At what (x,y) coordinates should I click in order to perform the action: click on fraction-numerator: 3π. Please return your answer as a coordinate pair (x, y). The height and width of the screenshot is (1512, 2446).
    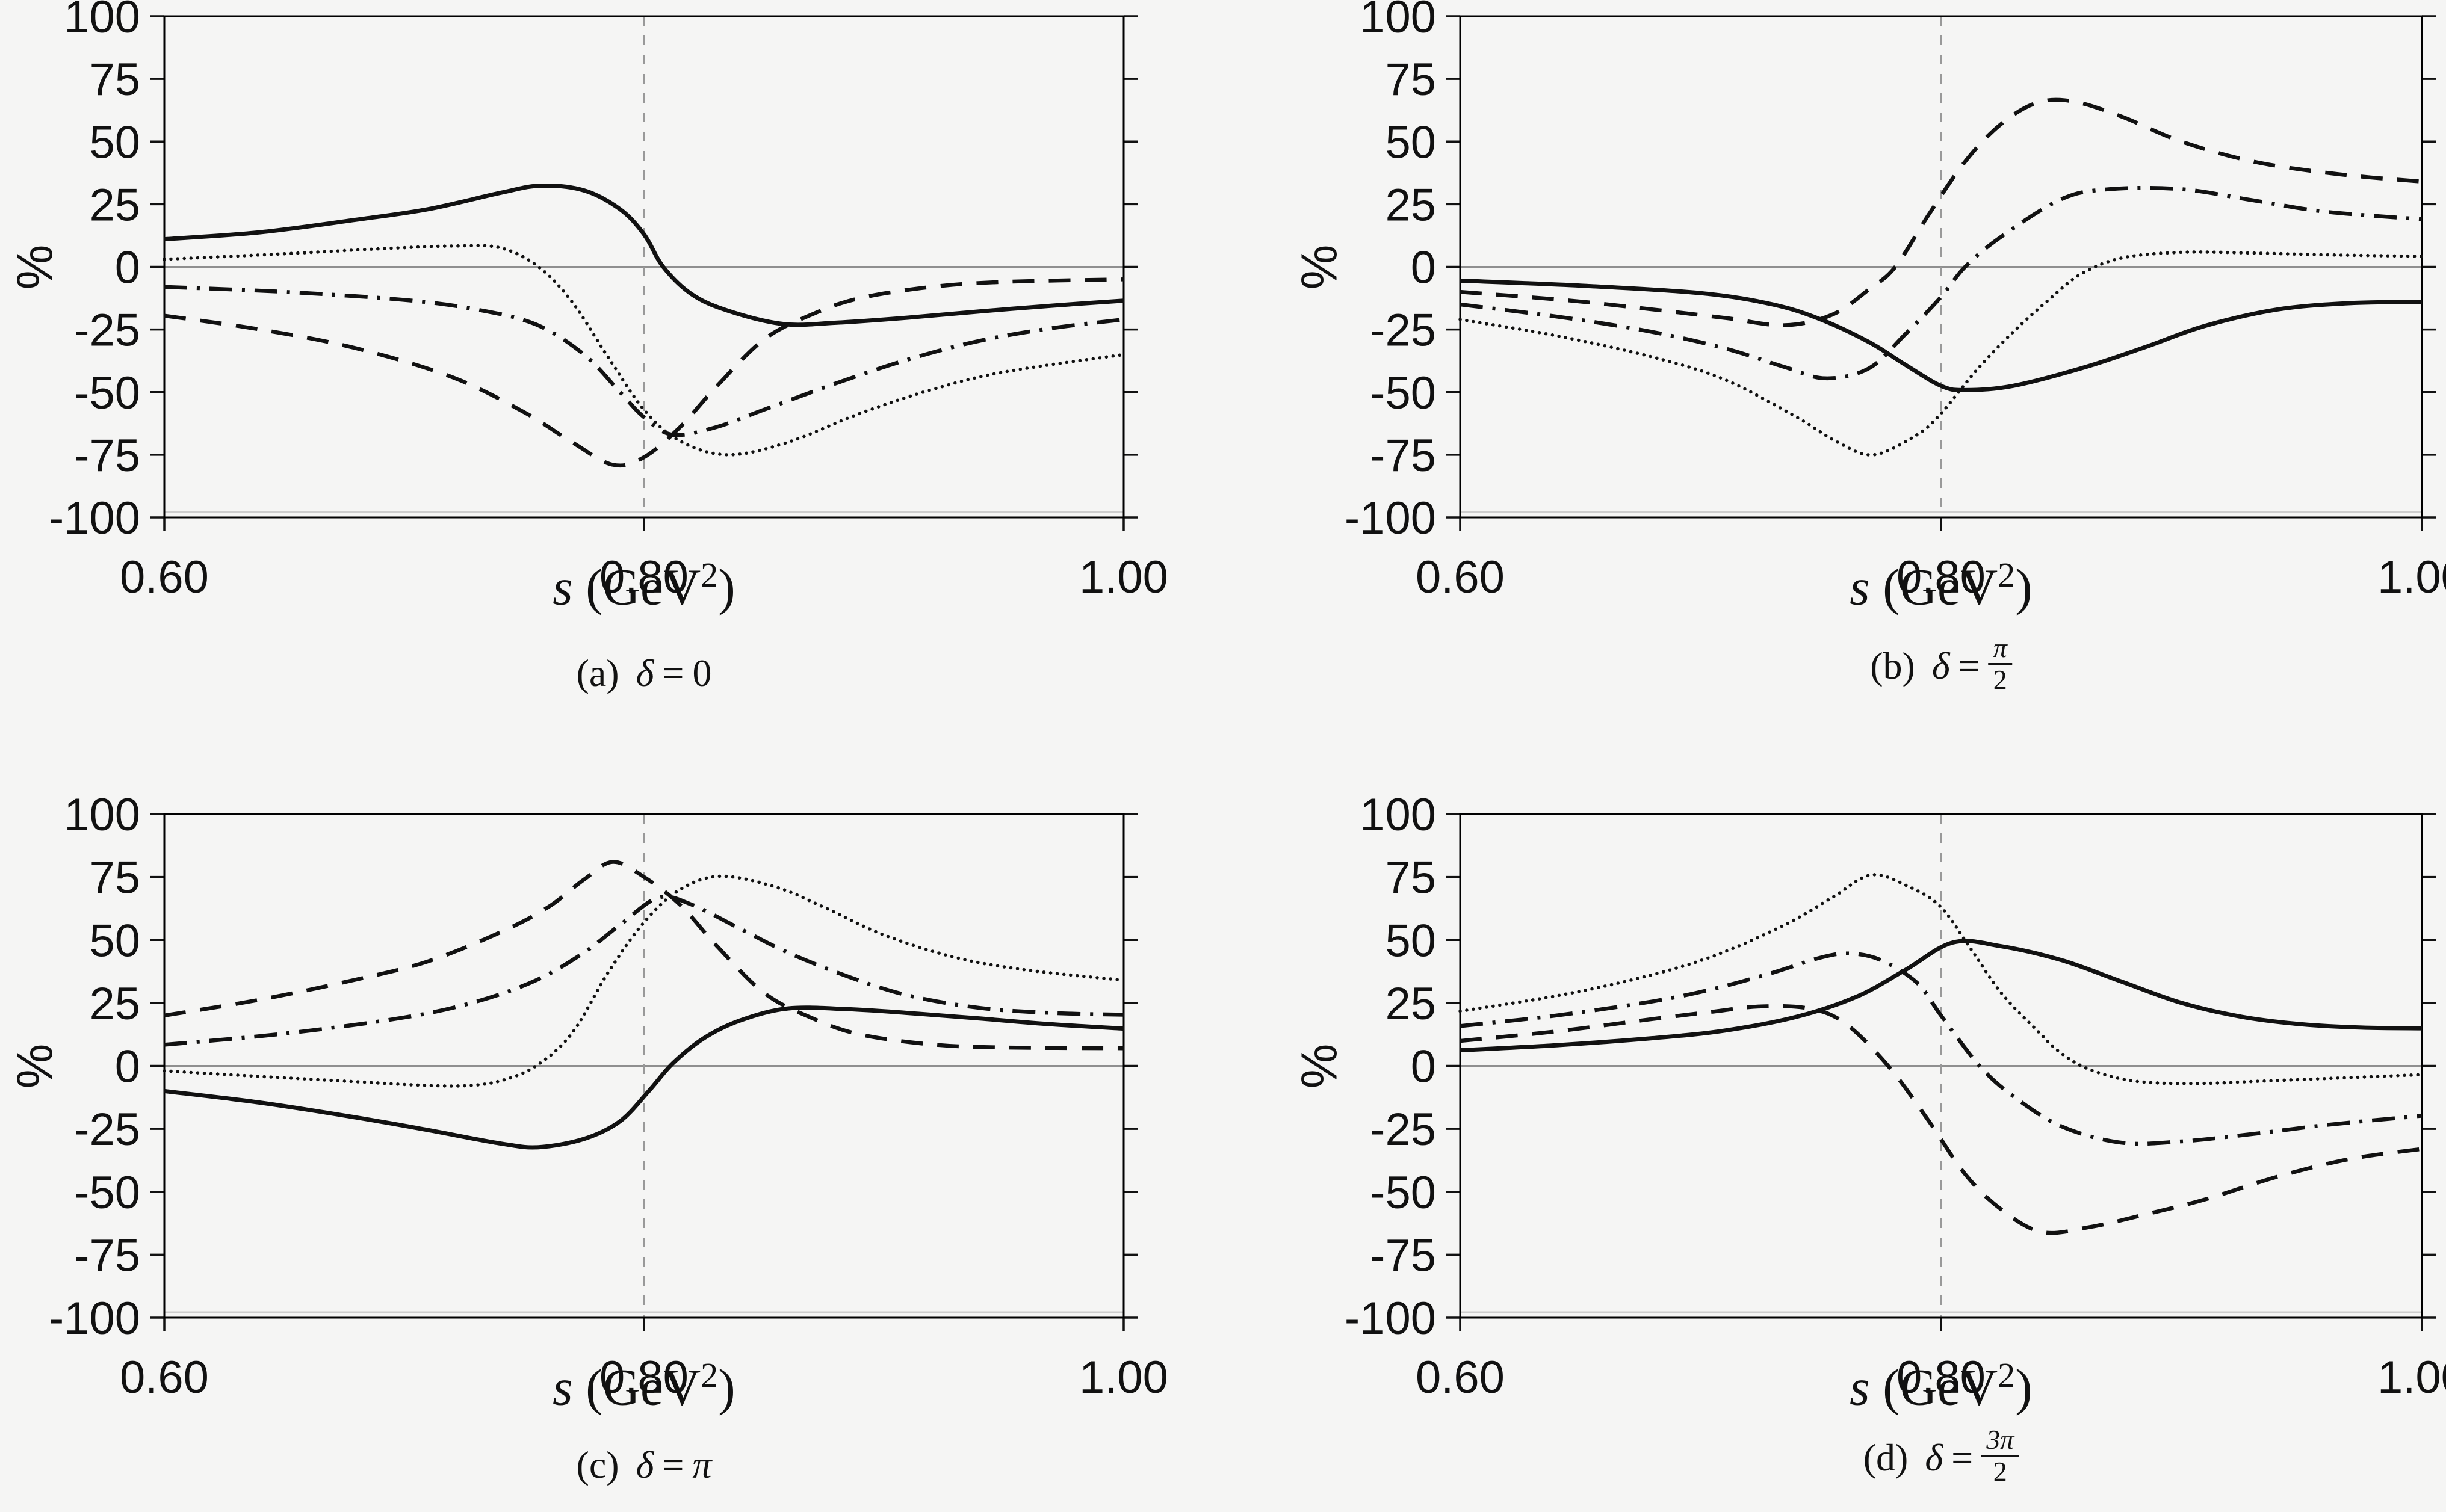
    Looking at the image, I should click on (2000, 1441).